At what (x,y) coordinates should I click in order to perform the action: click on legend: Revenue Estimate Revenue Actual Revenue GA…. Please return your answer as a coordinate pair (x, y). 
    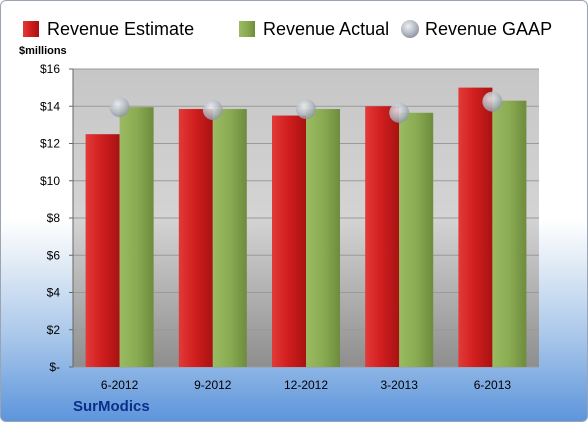
    Looking at the image, I should click on (287, 29).